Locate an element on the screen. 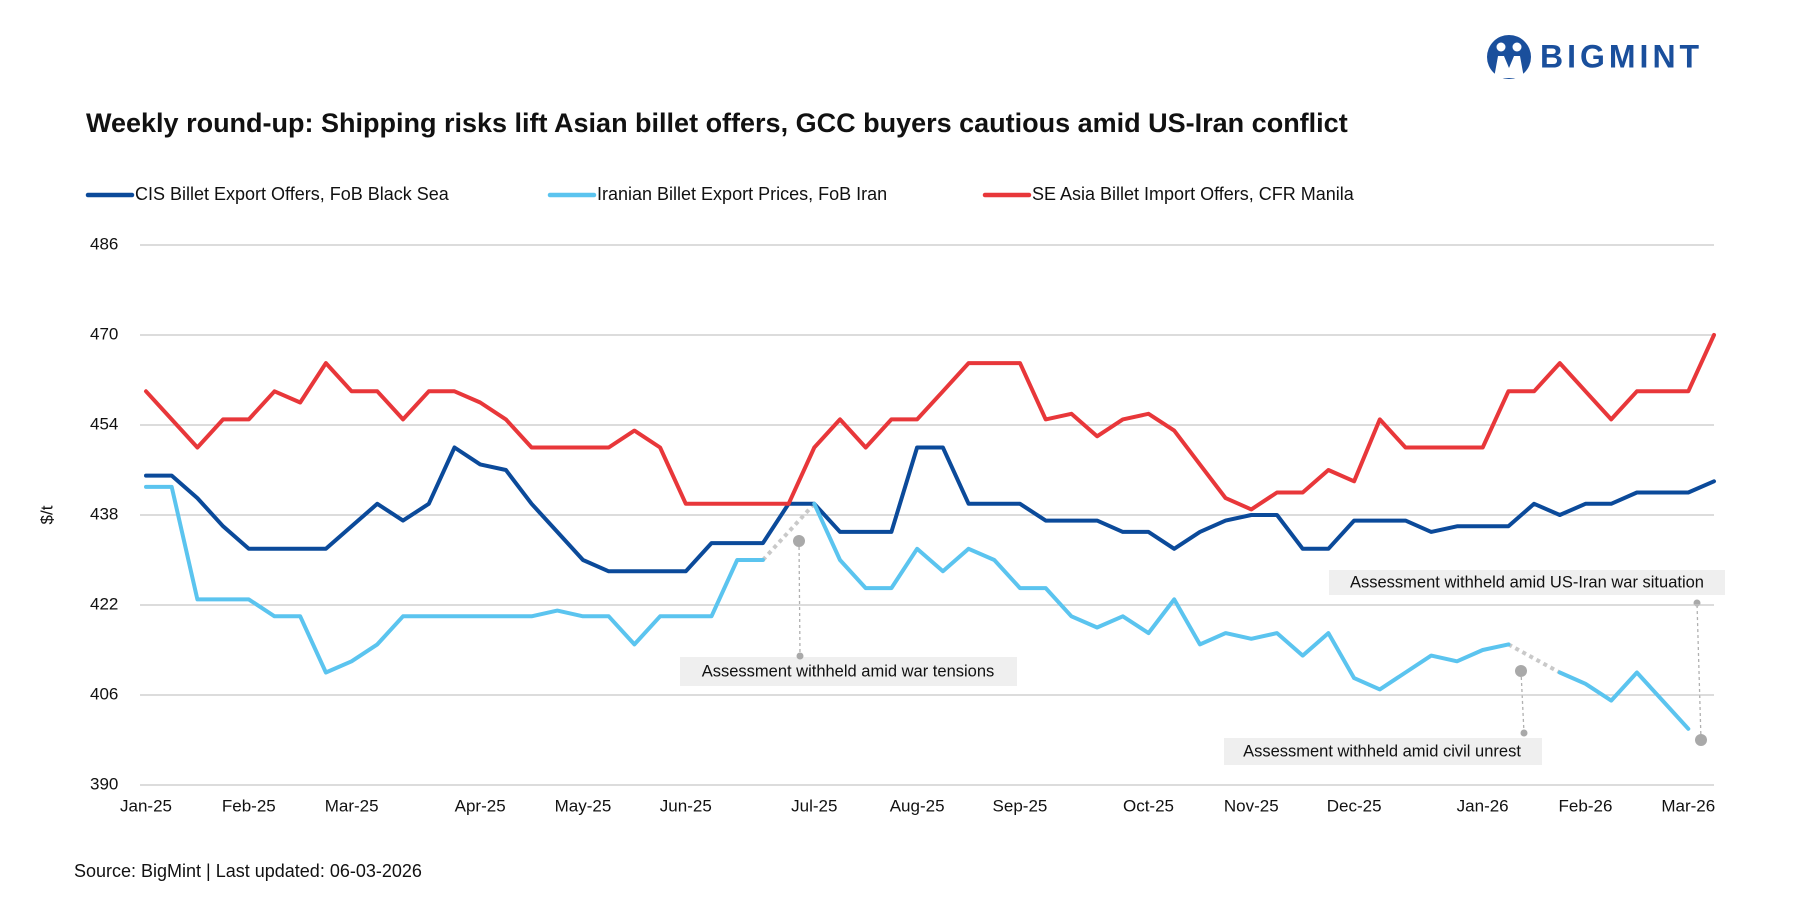  logo: BIGMINT is located at coordinates (1595, 57).